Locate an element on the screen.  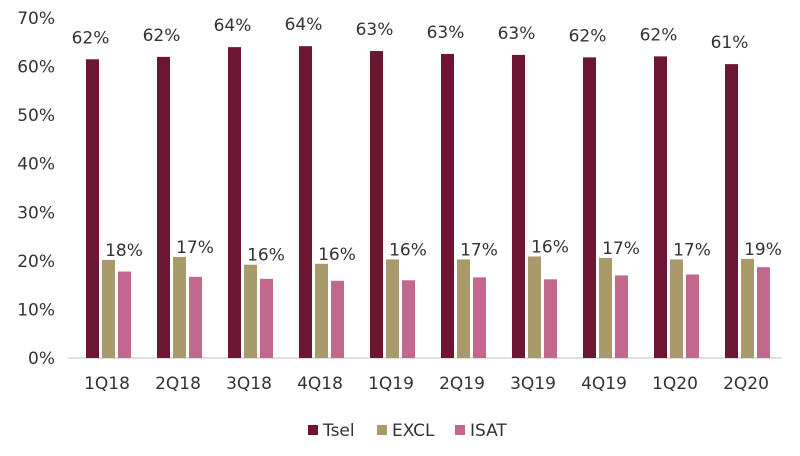
x-tick-label: 2Q20 is located at coordinates (746, 384).